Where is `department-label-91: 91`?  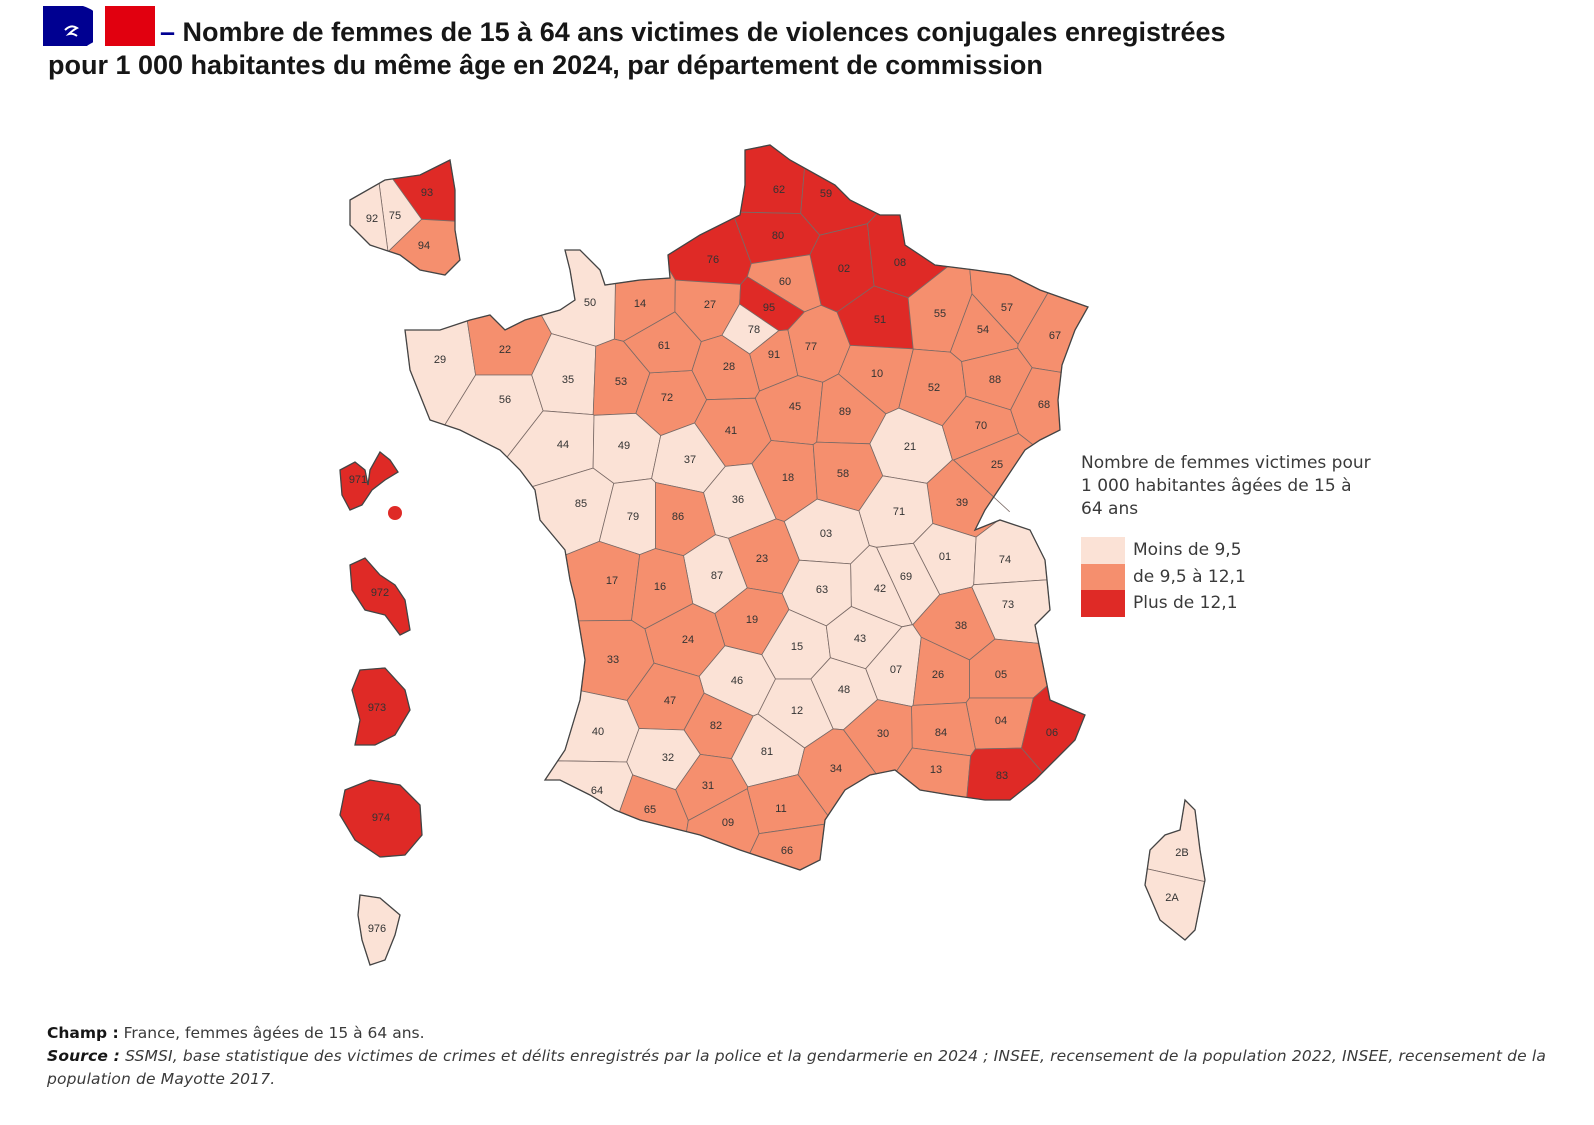
department-label-91: 91 is located at coordinates (774, 355).